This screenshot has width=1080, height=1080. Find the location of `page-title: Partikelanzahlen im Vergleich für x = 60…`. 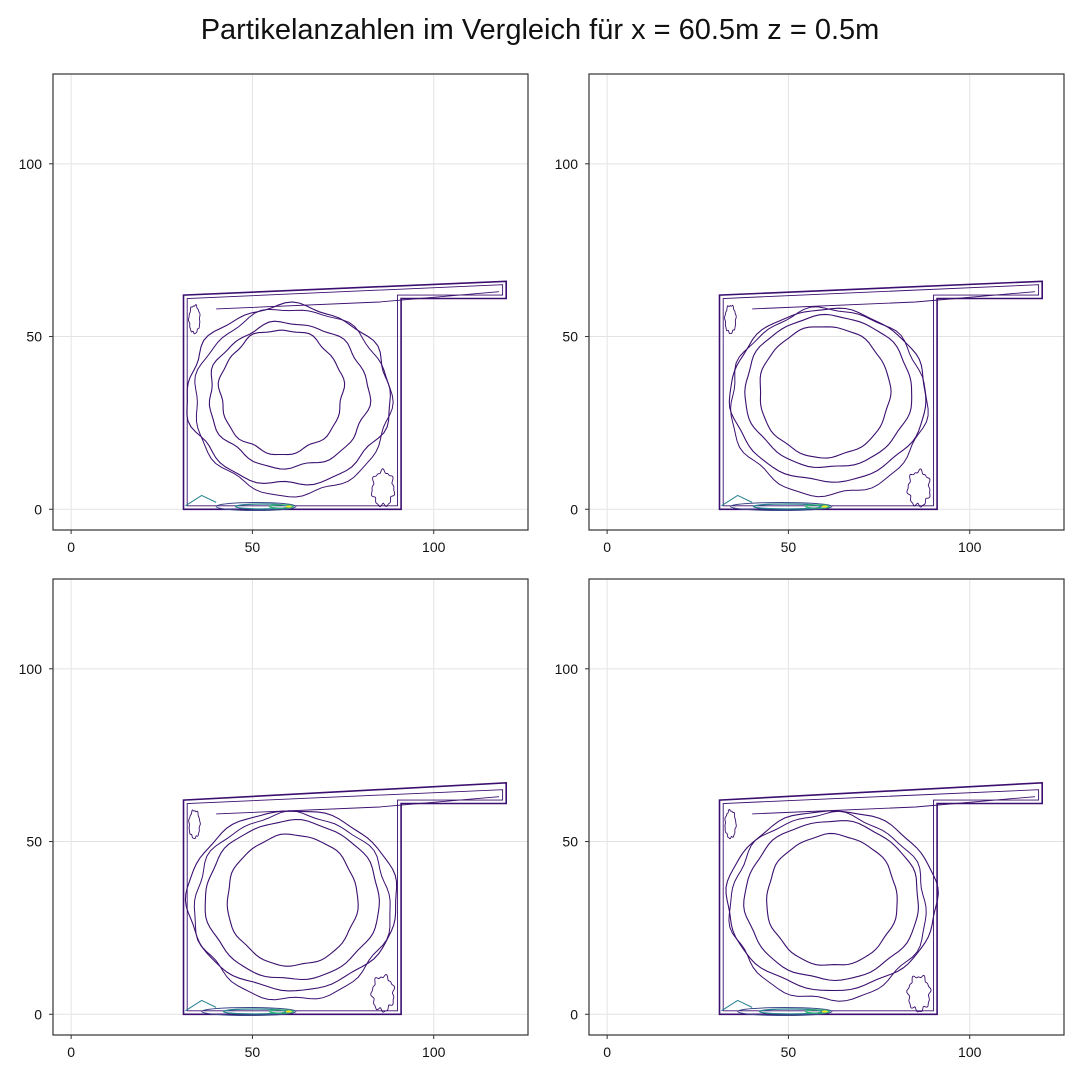

page-title: Partikelanzahlen im Vergleich für x = 60… is located at coordinates (540, 30).